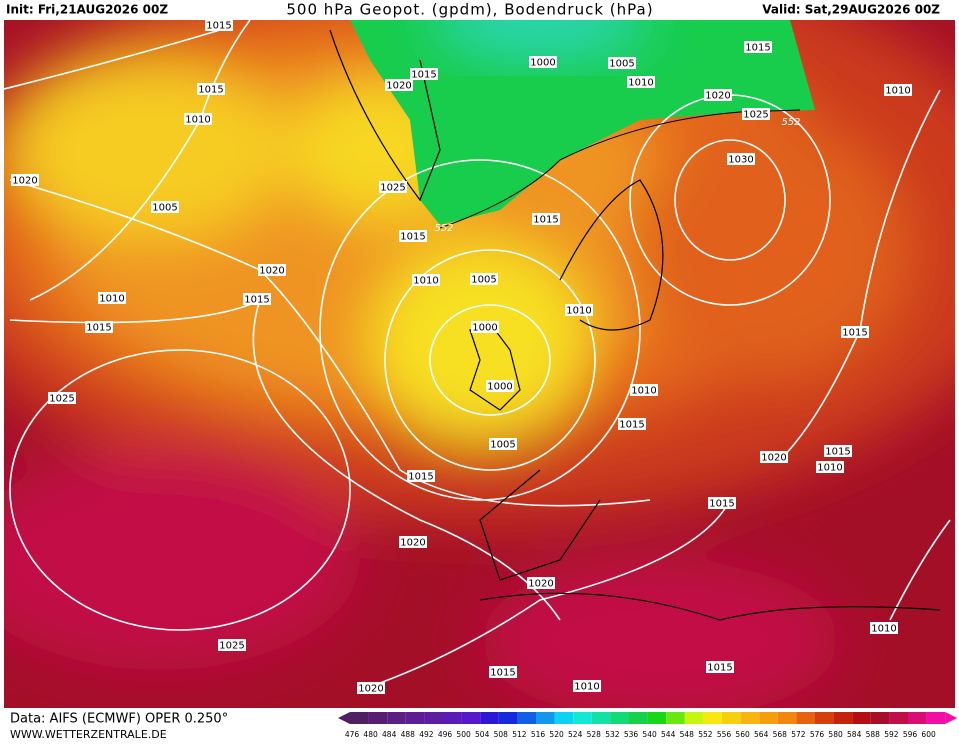 The height and width of the screenshot is (745, 959). I want to click on scale-arrow-right, so click(951, 718).